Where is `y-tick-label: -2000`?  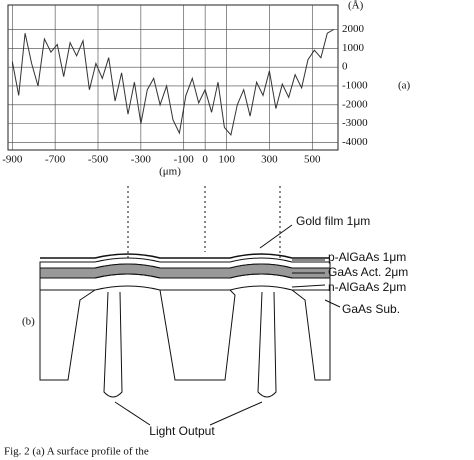
y-tick-label: -2000 is located at coordinates (355, 104).